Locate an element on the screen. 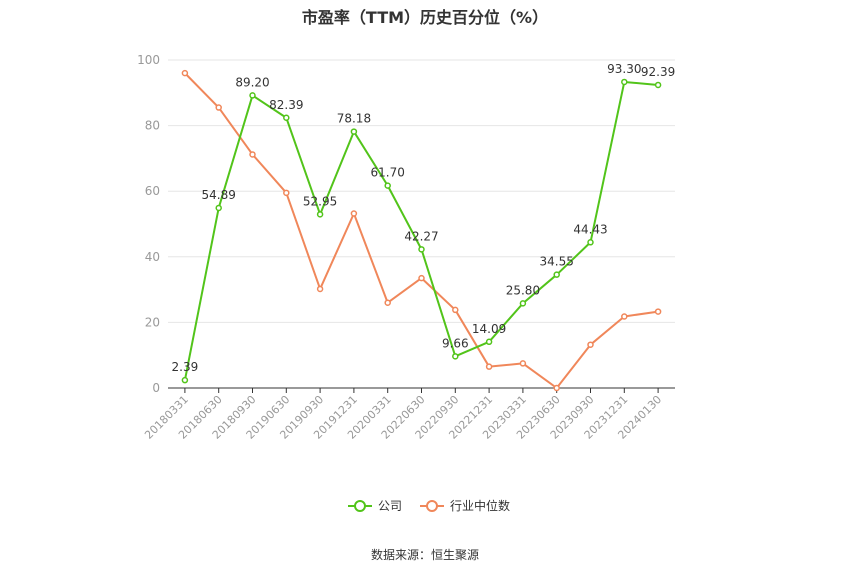  data-label: 78.18 is located at coordinates (354, 119).